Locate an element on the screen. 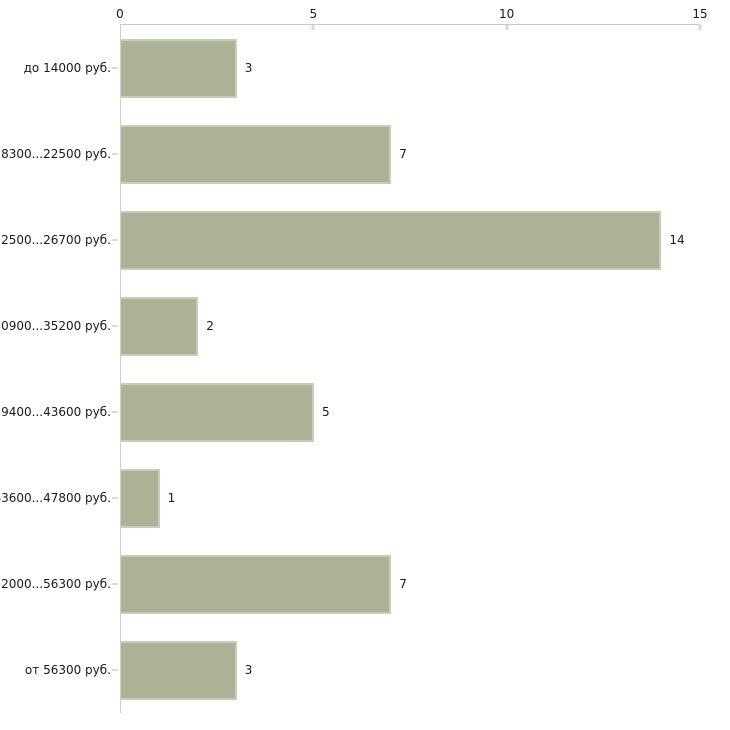 This screenshot has width=730, height=730. bar-row: 22500...26700 руб. 14 is located at coordinates (365, 240).